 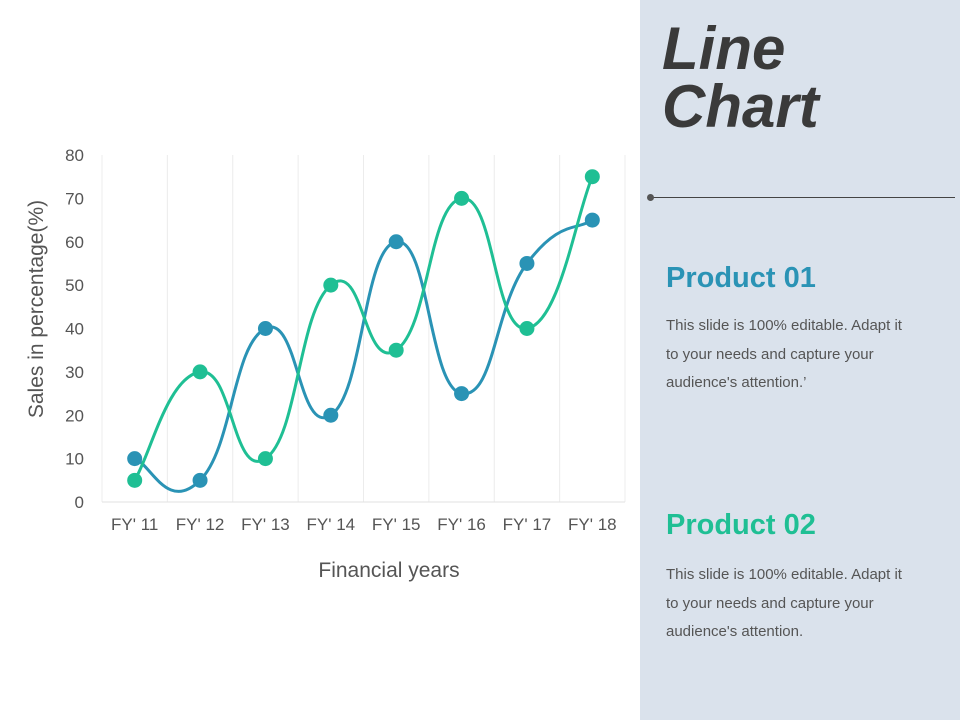 I want to click on x-tick-label: FY' 11, so click(x=134, y=524).